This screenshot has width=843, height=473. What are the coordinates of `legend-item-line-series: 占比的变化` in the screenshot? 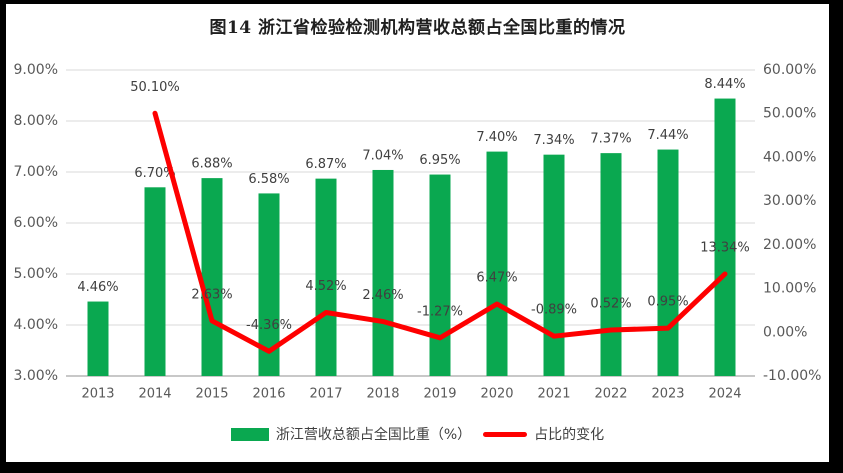 It's located at (543, 434).